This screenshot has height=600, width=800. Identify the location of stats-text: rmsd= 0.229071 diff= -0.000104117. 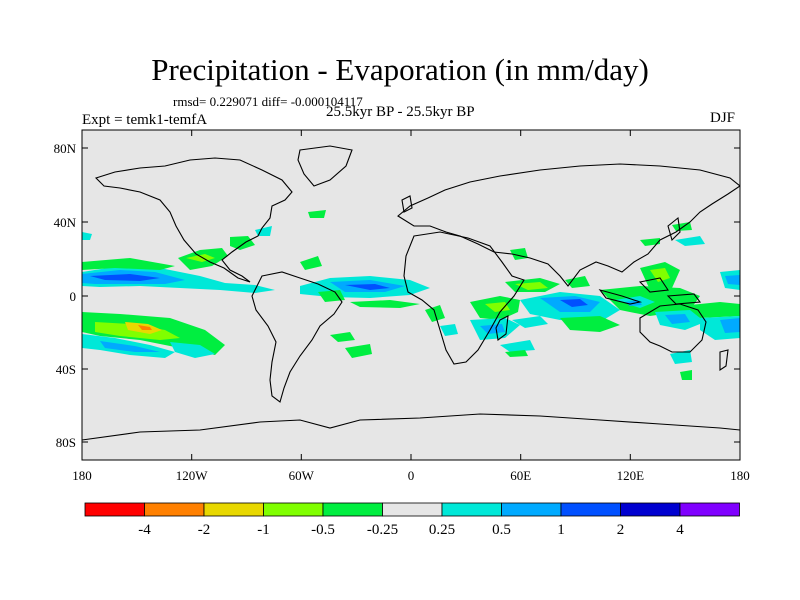
(268, 101).